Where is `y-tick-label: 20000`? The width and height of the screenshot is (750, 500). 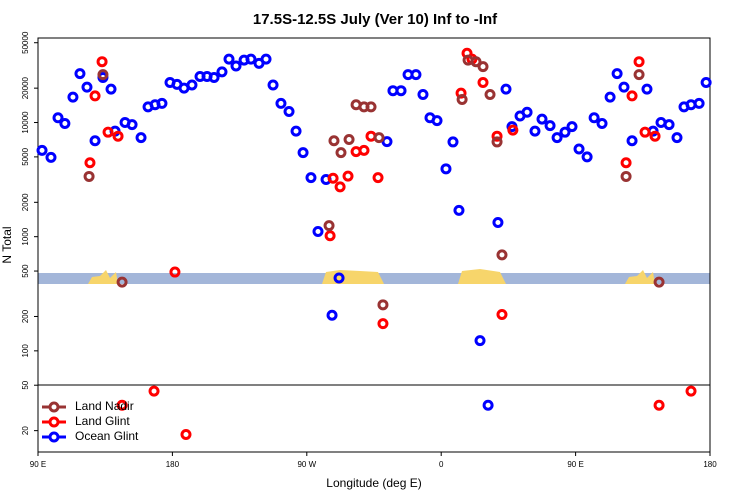
y-tick-label: 20000 is located at coordinates (25, 87).